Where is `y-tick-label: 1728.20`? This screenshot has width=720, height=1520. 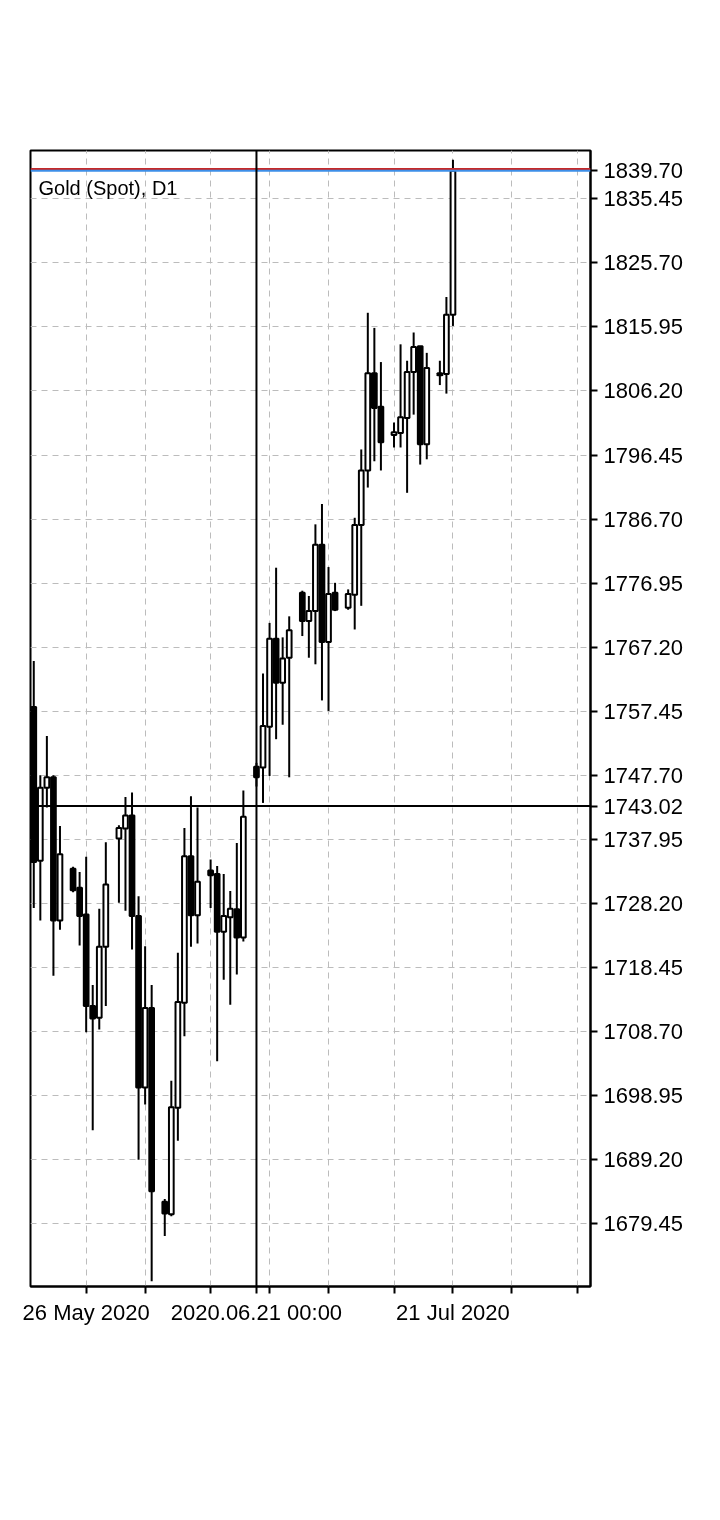 y-tick-label: 1728.20 is located at coordinates (643, 903).